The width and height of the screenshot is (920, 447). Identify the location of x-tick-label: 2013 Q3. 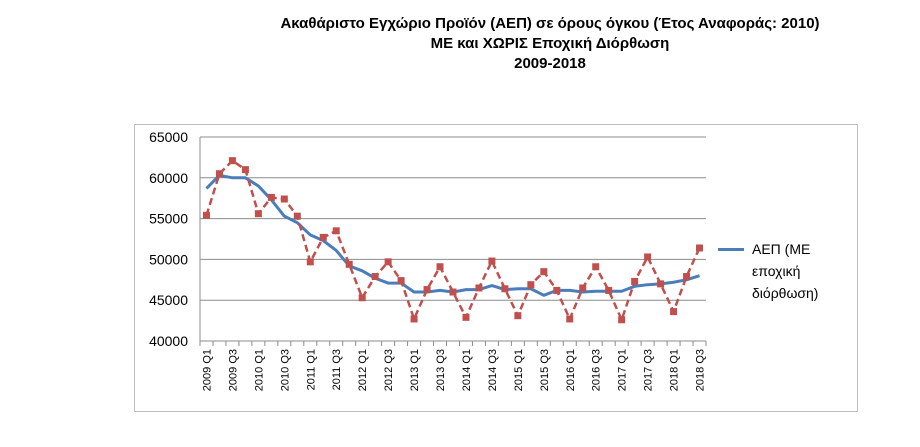
(441, 370).